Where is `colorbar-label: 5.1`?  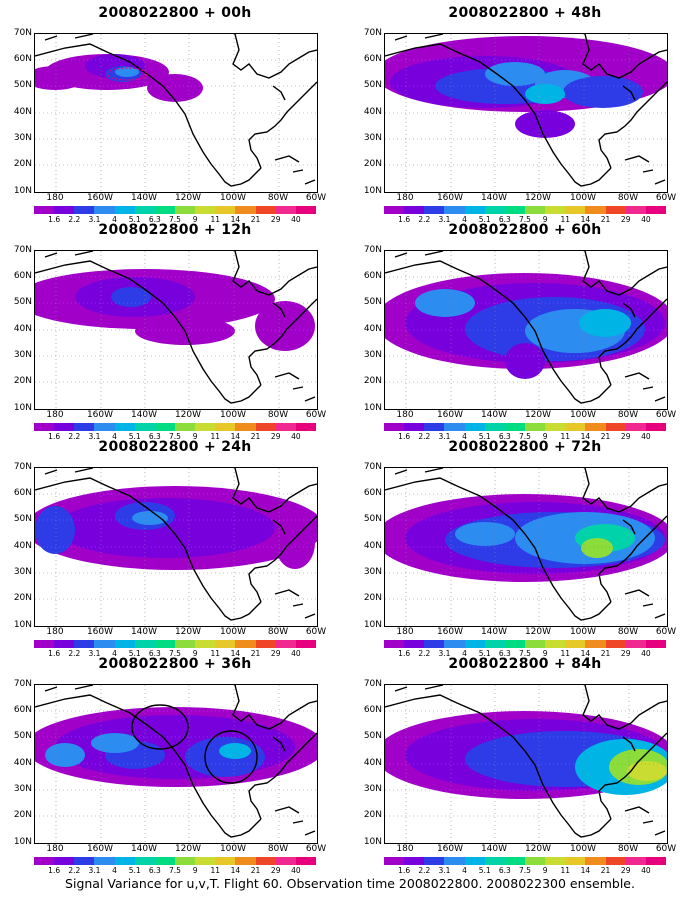
colorbar-label: 5.1 is located at coordinates (484, 870).